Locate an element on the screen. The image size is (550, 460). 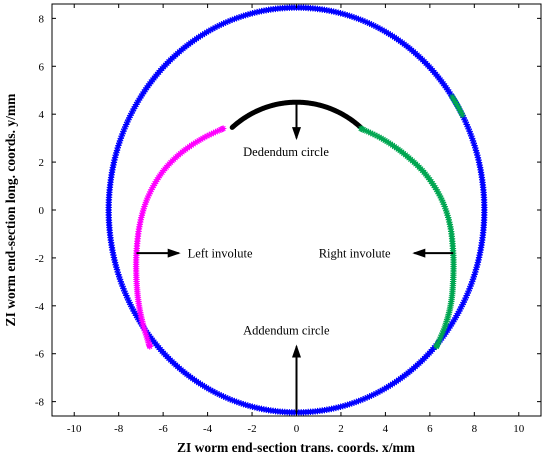
y-tick-label: -2 is located at coordinates (39, 259).